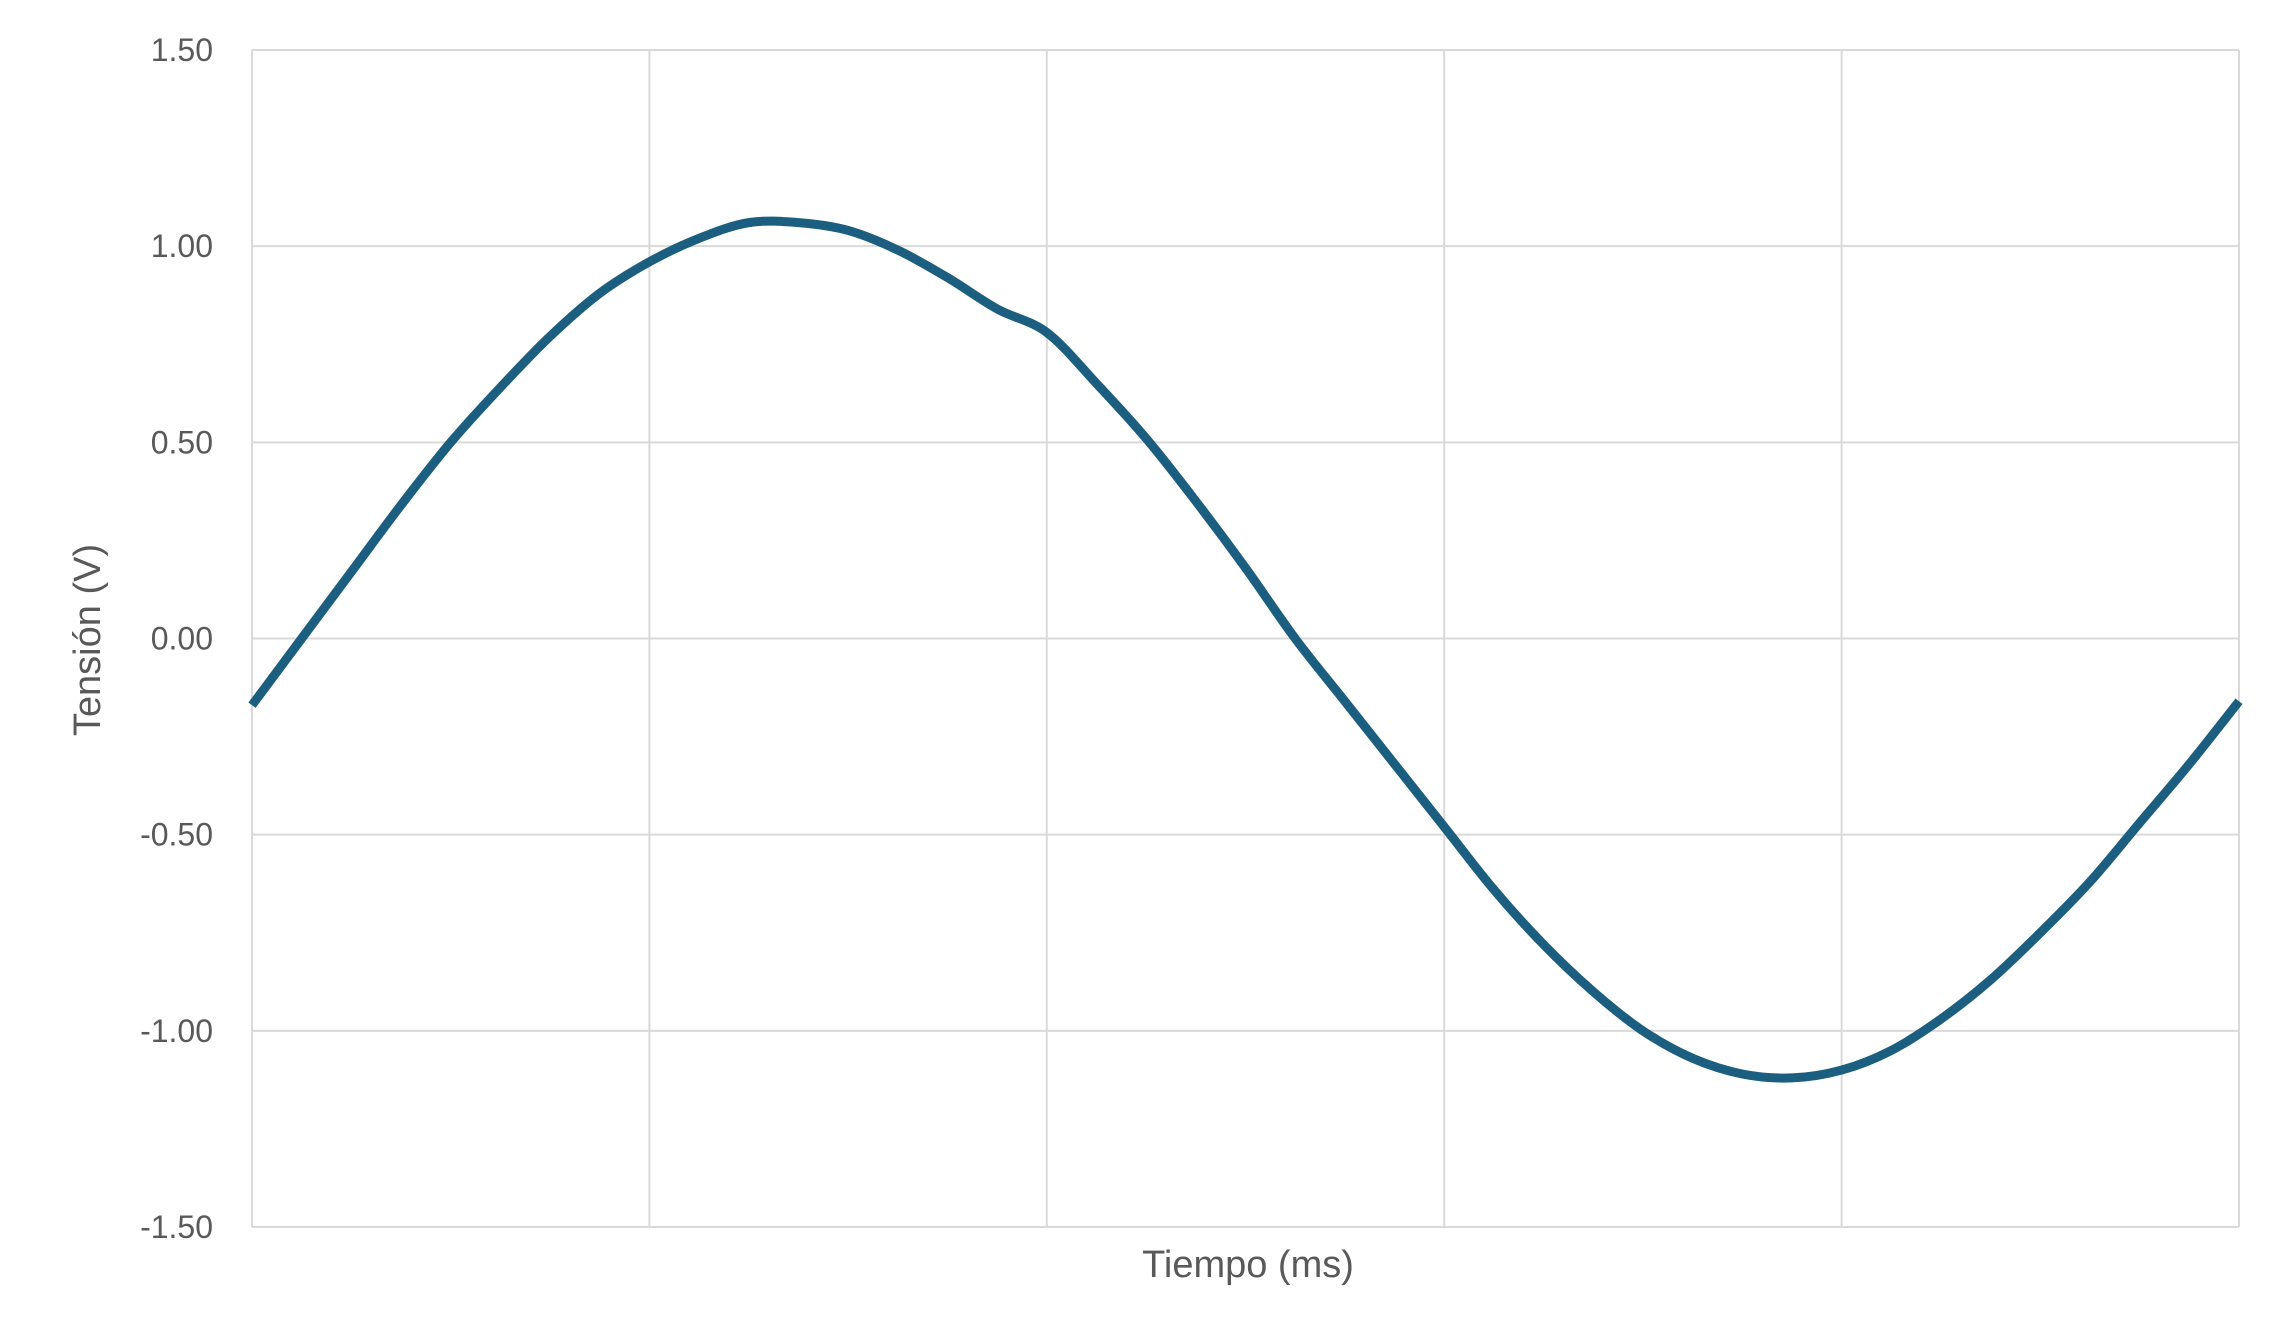 The width and height of the screenshot is (2284, 1344). I want to click on y-axis-title: Tensión (V), so click(88, 640).